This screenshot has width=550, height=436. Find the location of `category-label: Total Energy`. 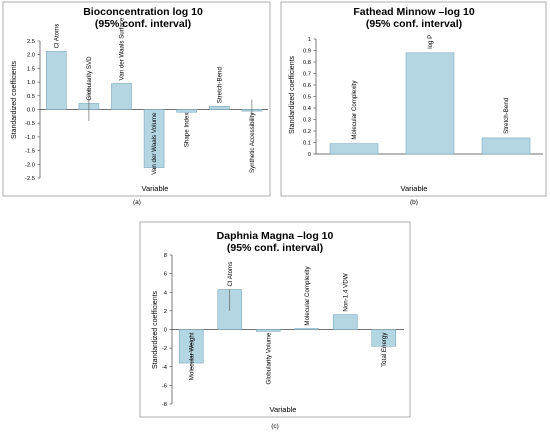

category-label: Total Energy is located at coordinates (384, 349).